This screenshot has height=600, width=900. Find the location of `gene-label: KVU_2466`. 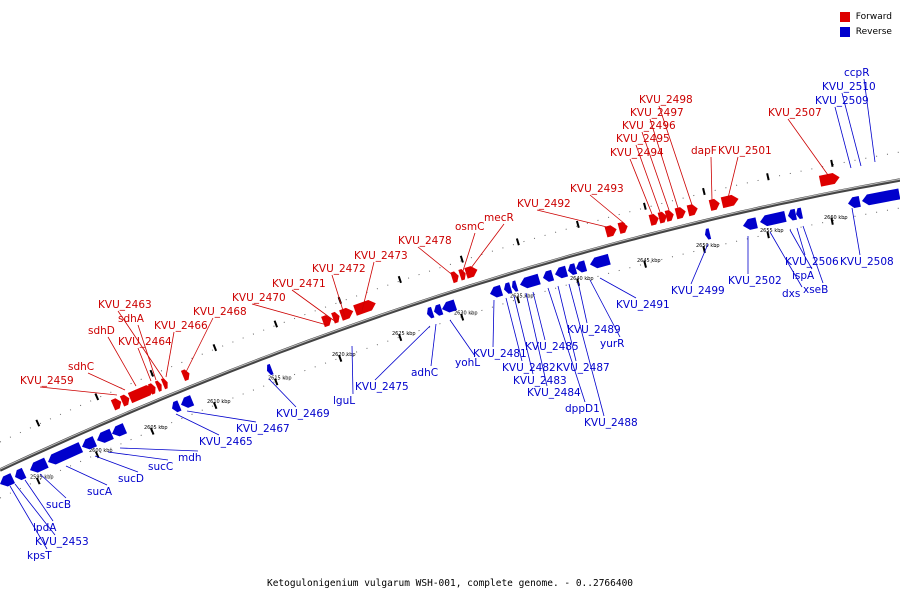

gene-label: KVU_2466 is located at coordinates (181, 326).